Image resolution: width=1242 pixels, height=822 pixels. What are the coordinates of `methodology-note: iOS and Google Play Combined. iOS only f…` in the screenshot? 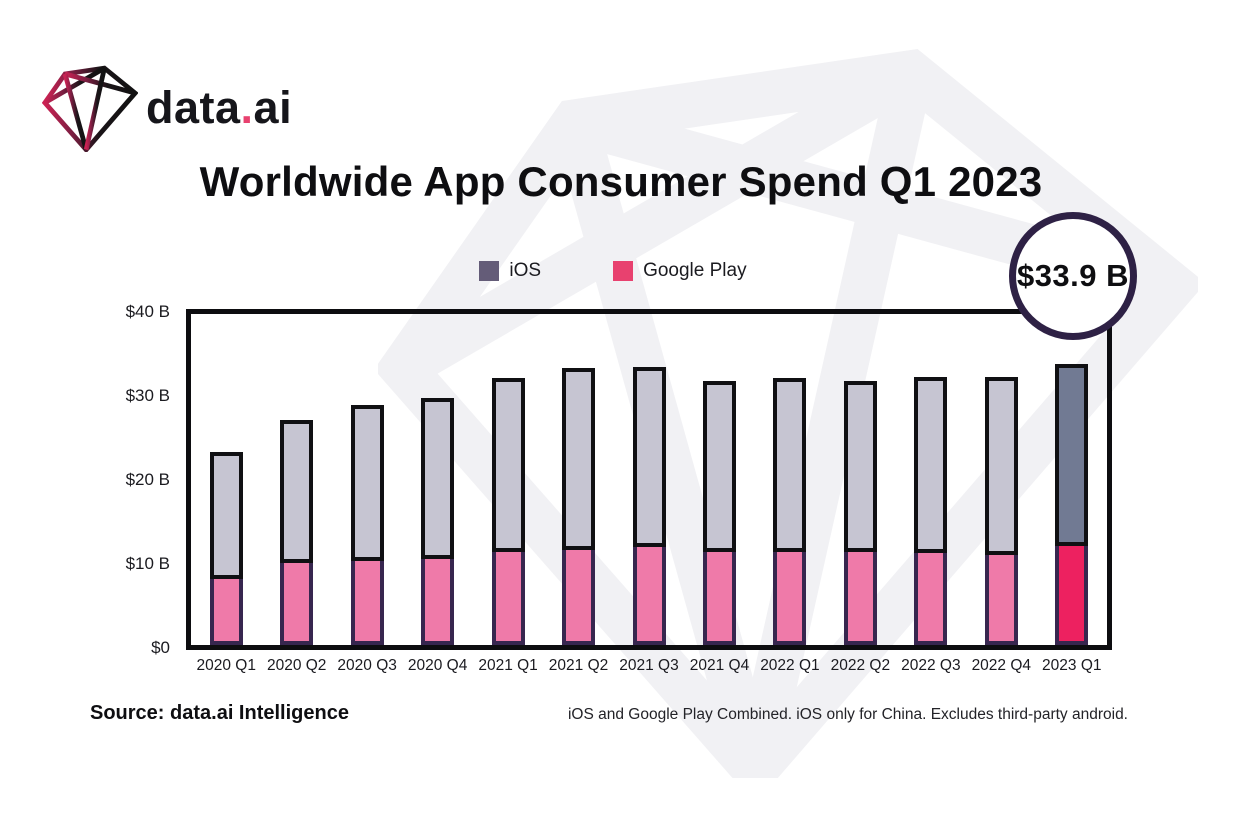 It's located at (847, 714).